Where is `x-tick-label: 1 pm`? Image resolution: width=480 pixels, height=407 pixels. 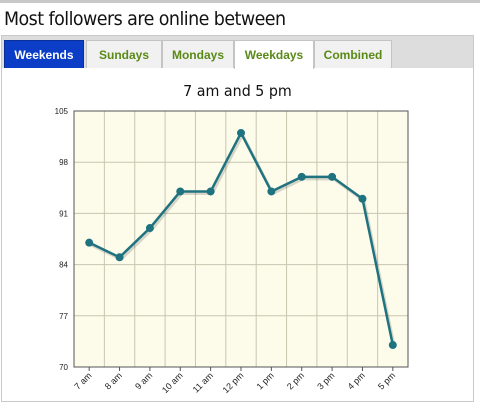 x-tick-label: 1 pm is located at coordinates (265, 380).